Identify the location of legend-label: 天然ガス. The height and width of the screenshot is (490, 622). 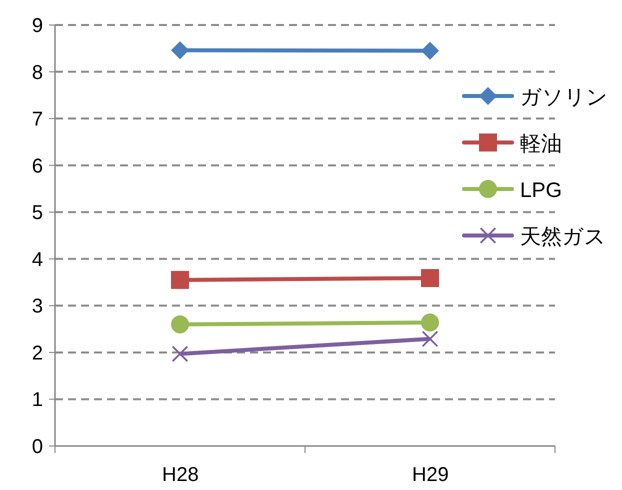
(563, 237).